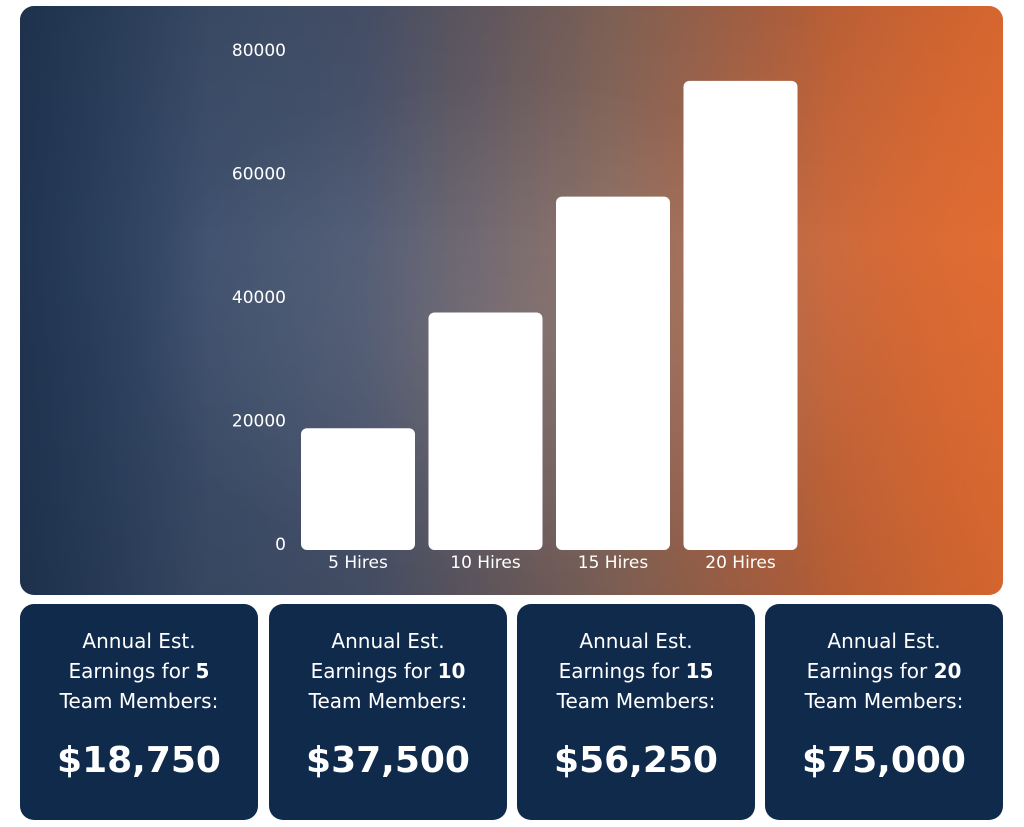  I want to click on bar-15-hires, so click(613, 373).